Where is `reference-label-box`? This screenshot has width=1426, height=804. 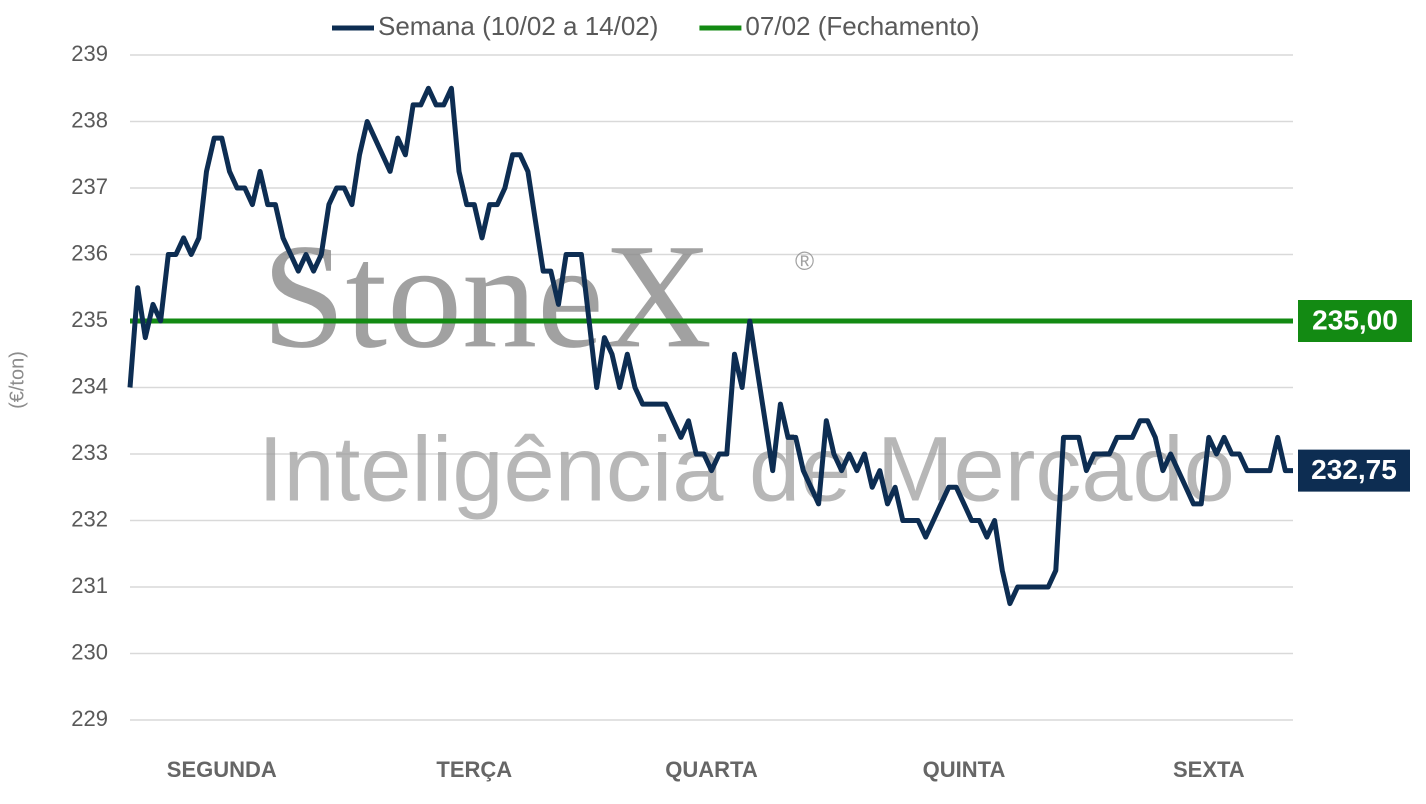 reference-label-box is located at coordinates (1355, 321).